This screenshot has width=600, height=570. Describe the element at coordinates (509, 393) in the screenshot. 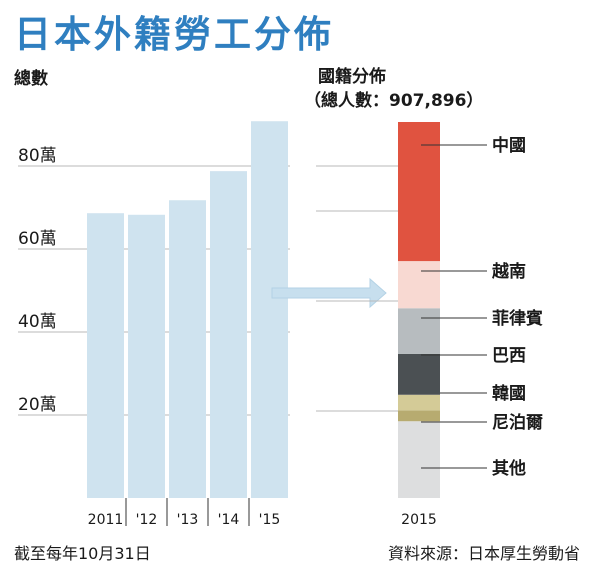

I see `segment-label: 韓國` at that location.